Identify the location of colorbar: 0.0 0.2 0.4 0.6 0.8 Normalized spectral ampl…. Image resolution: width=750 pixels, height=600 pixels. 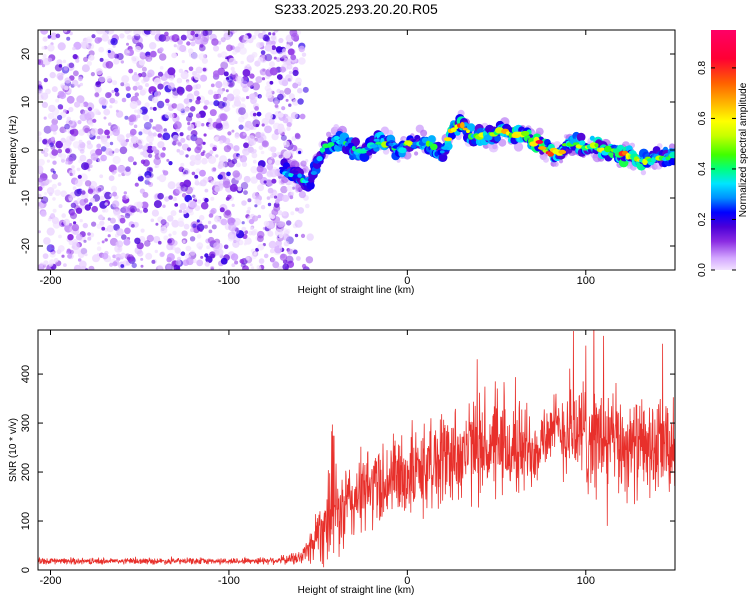
(723, 153).